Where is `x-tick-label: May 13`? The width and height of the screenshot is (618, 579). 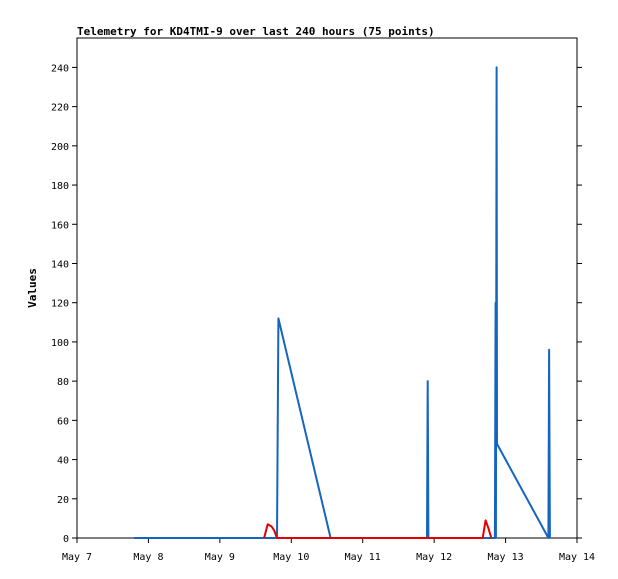
x-tick-label: May 13 is located at coordinates (506, 557).